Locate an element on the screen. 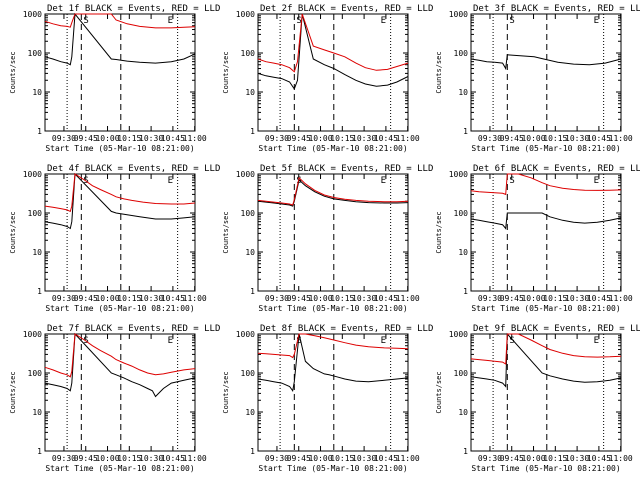 This screenshot has height=480, width=640. panel-title: Det 5f BLACK = Events, RED = LLD is located at coordinates (346, 169).